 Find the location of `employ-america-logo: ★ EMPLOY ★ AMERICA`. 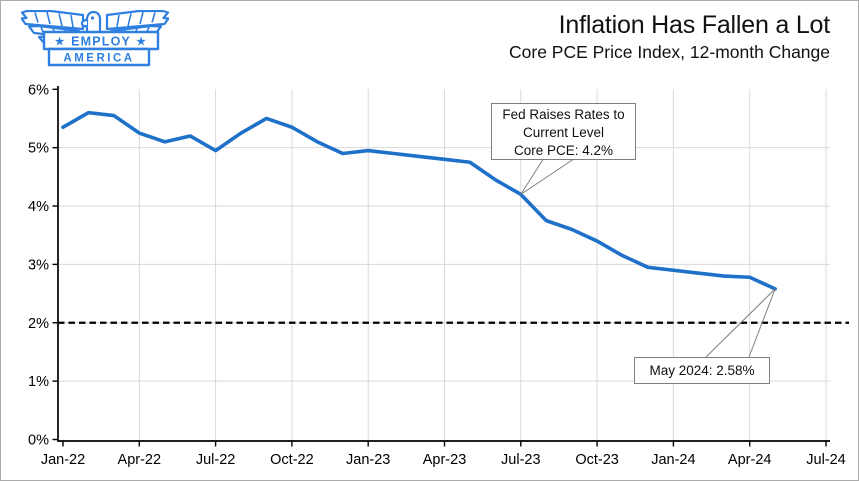

employ-america-logo: ★ EMPLOY ★ AMERICA is located at coordinates (95, 38).